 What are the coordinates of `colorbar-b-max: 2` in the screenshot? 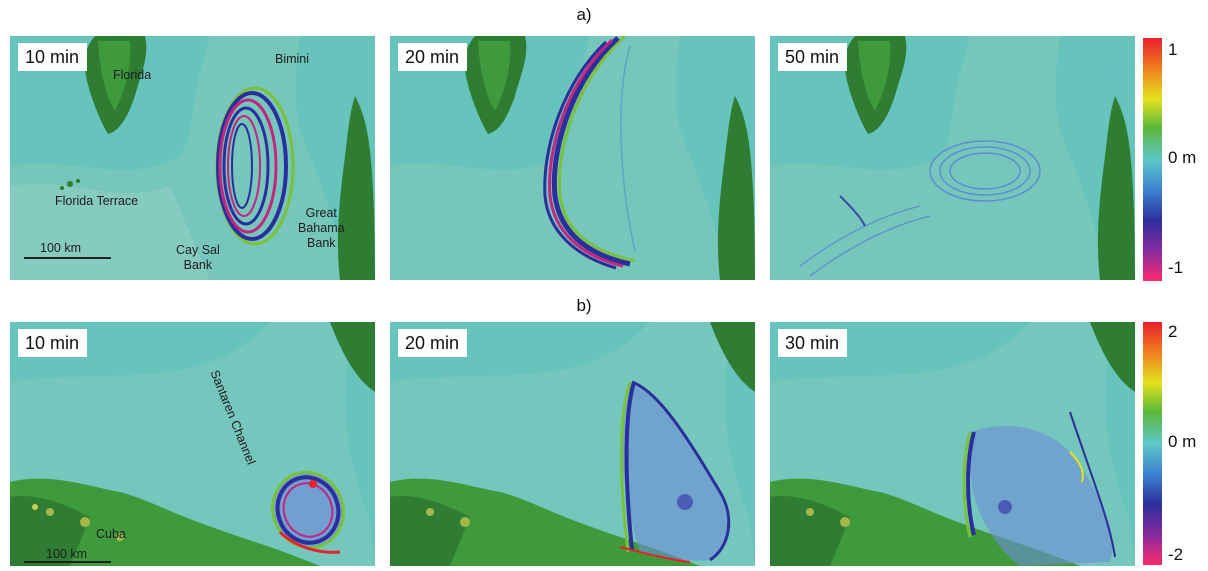 It's located at (1173, 331).